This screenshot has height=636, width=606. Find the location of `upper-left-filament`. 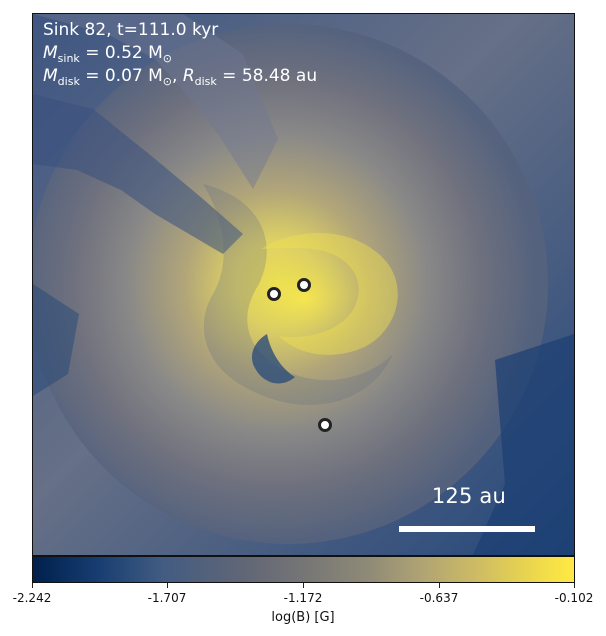

upper-left-filament is located at coordinates (155, 101).